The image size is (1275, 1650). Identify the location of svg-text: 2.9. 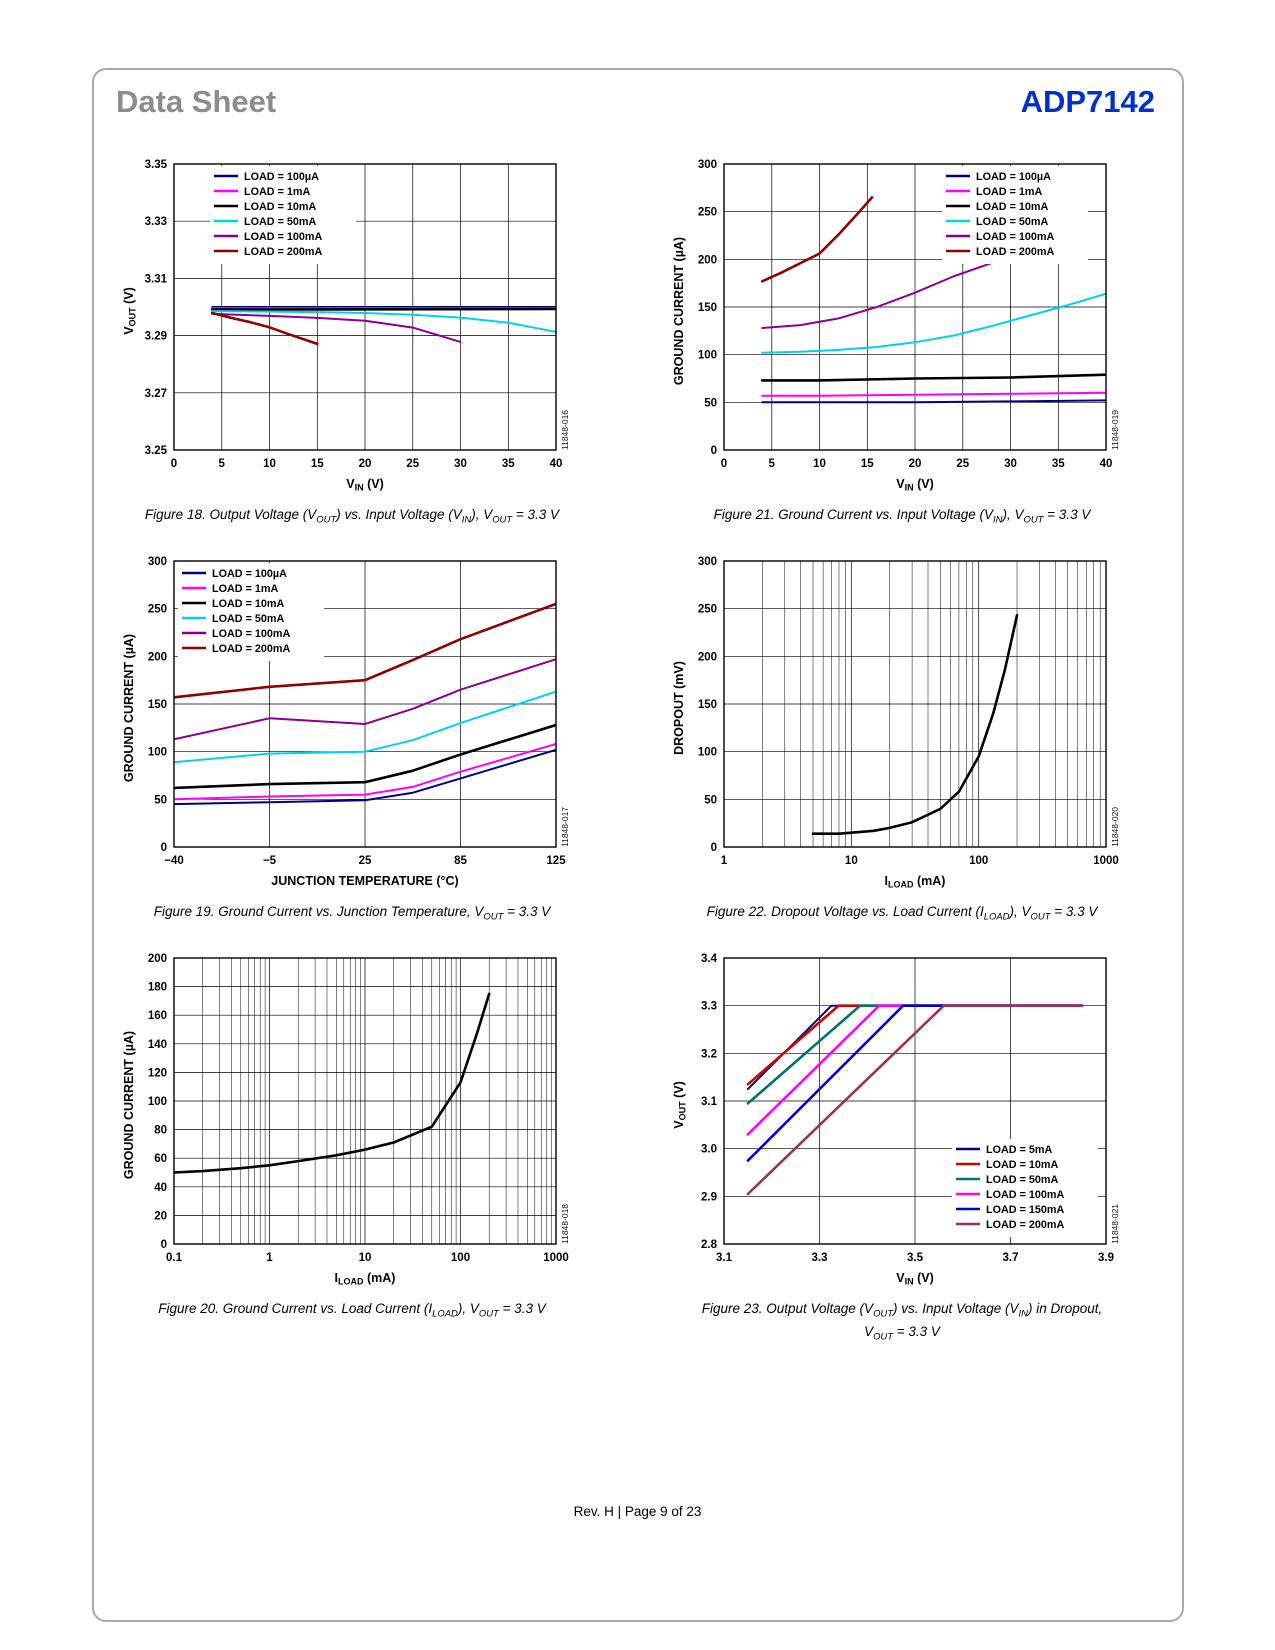
(709, 1197).